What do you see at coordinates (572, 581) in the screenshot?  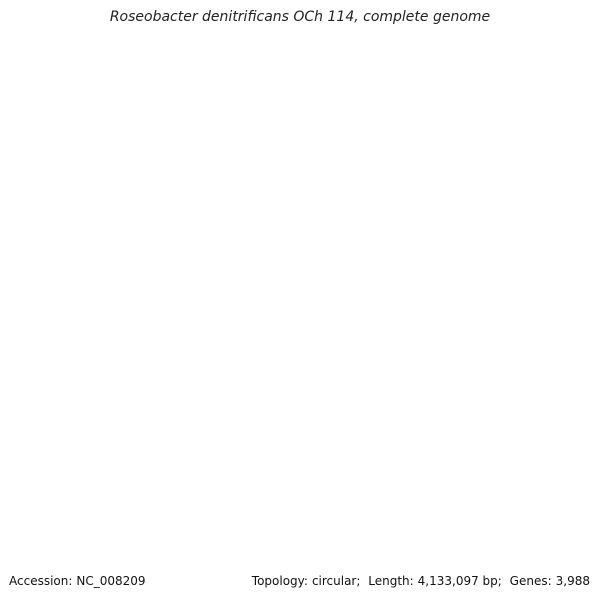 I see `genes-value: 3,988` at bounding box center [572, 581].